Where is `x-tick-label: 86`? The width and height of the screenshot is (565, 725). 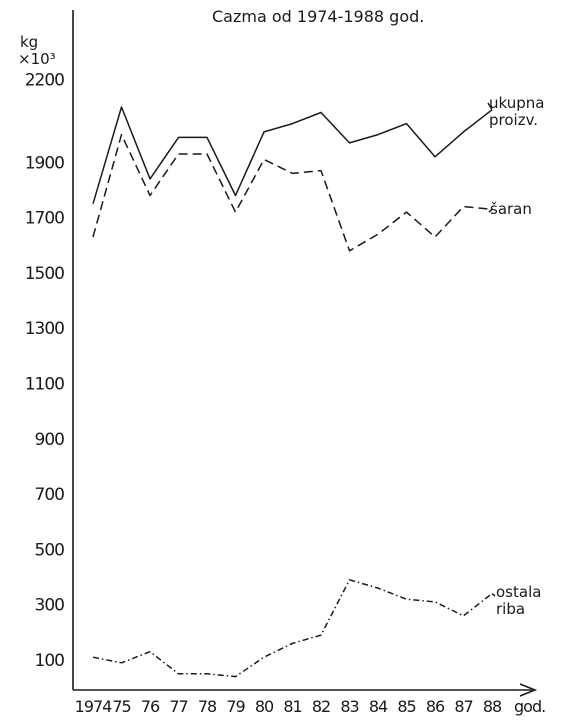
x-tick-label: 86 is located at coordinates (435, 706).